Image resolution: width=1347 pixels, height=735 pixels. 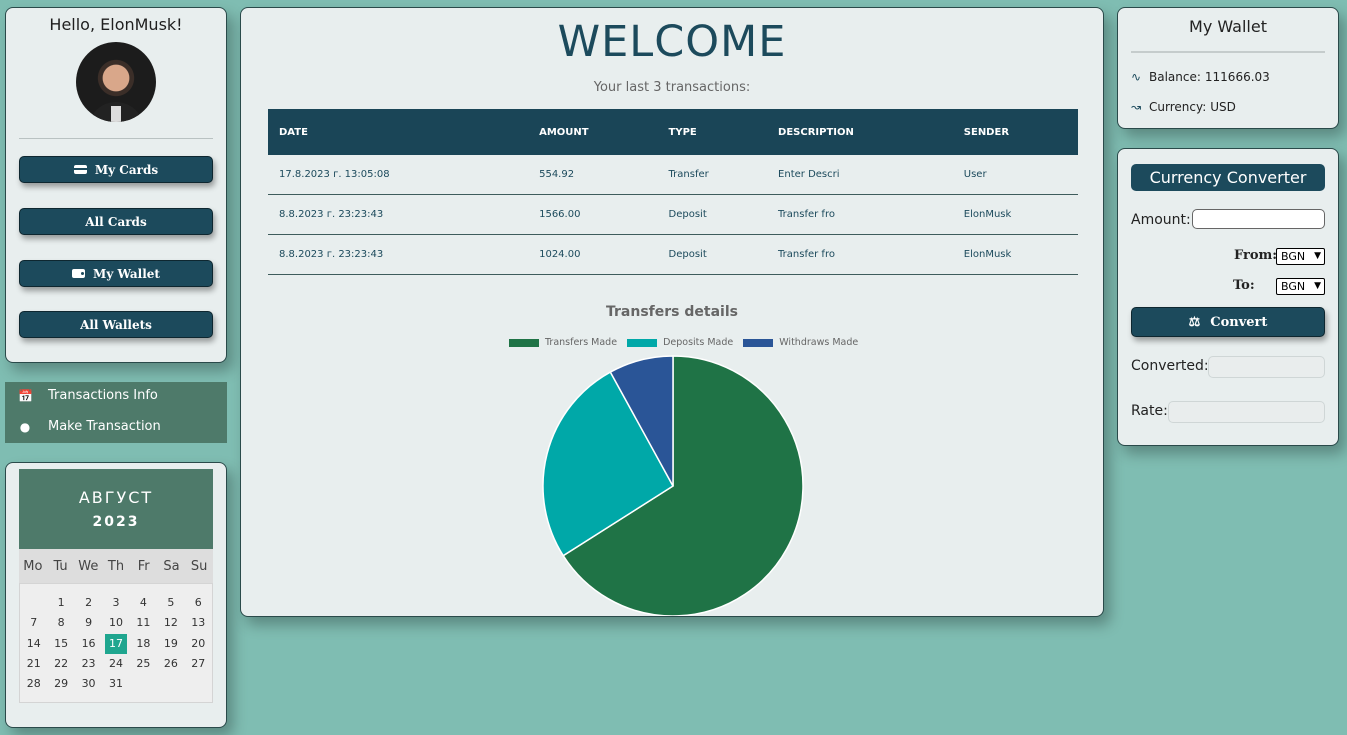 I want to click on to-label: To:, so click(x=1244, y=285).